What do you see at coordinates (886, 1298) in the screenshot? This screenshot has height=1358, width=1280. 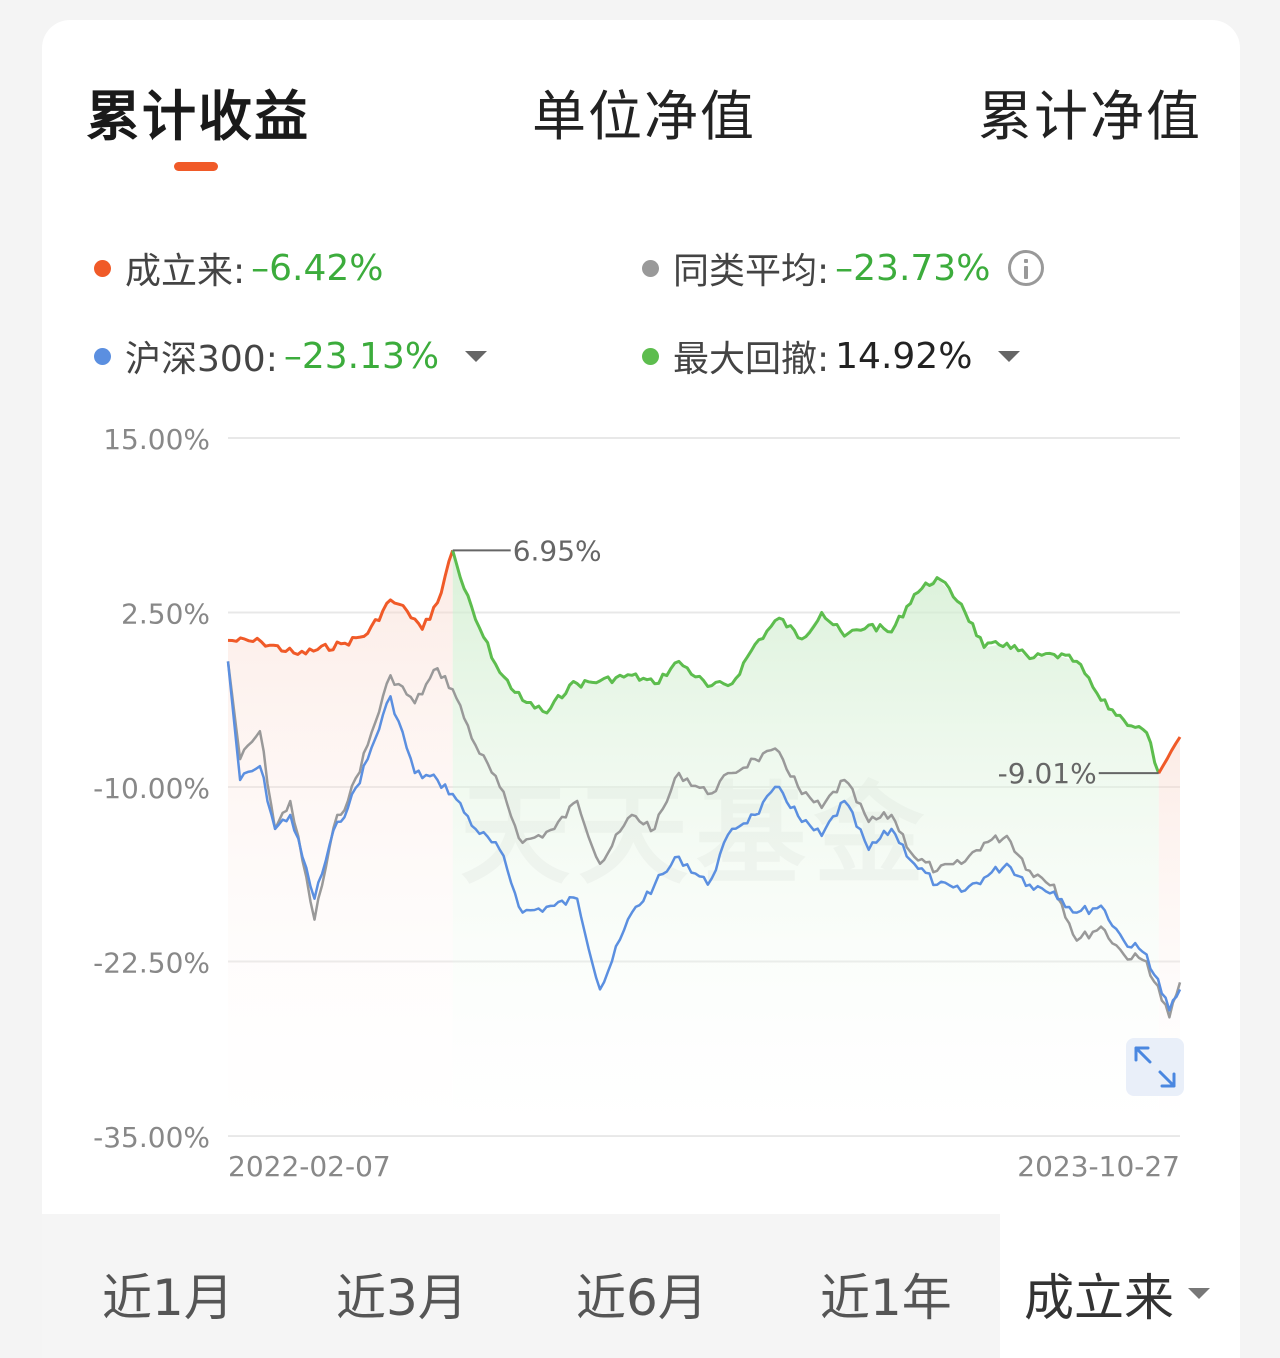 I see `range-1y: 近1年` at bounding box center [886, 1298].